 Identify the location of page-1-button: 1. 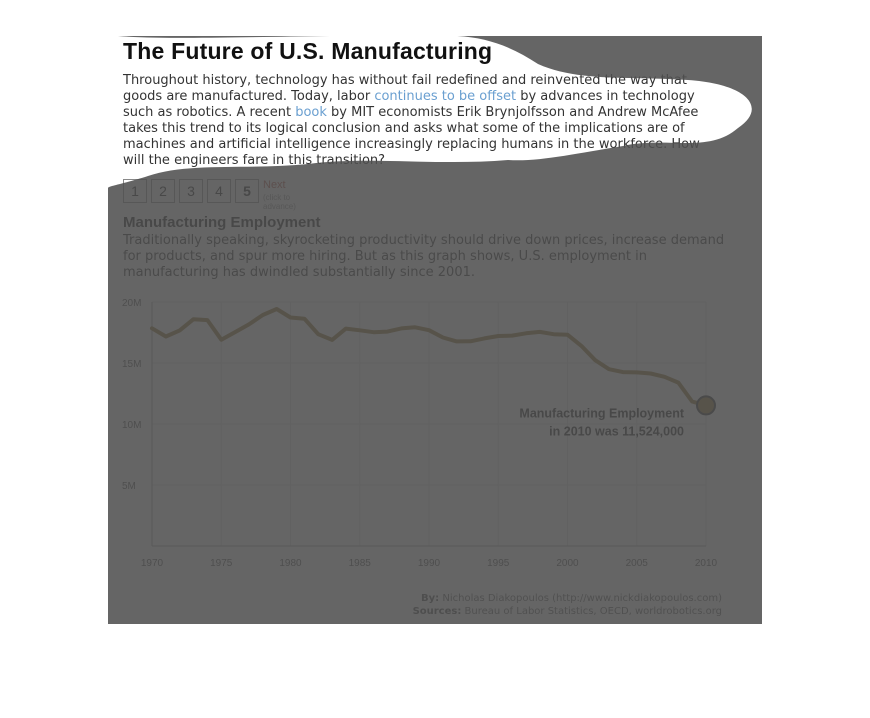
(135, 191).